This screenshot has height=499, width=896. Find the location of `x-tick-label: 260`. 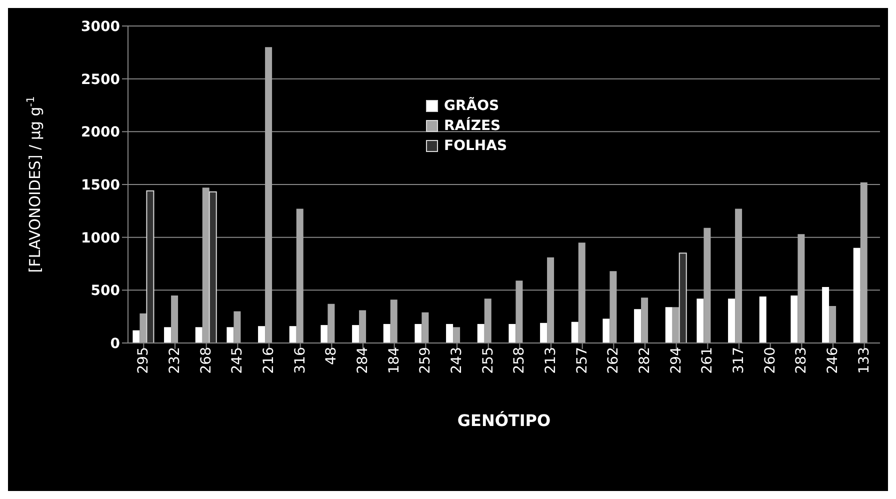

x-tick-label: 260 is located at coordinates (770, 360).